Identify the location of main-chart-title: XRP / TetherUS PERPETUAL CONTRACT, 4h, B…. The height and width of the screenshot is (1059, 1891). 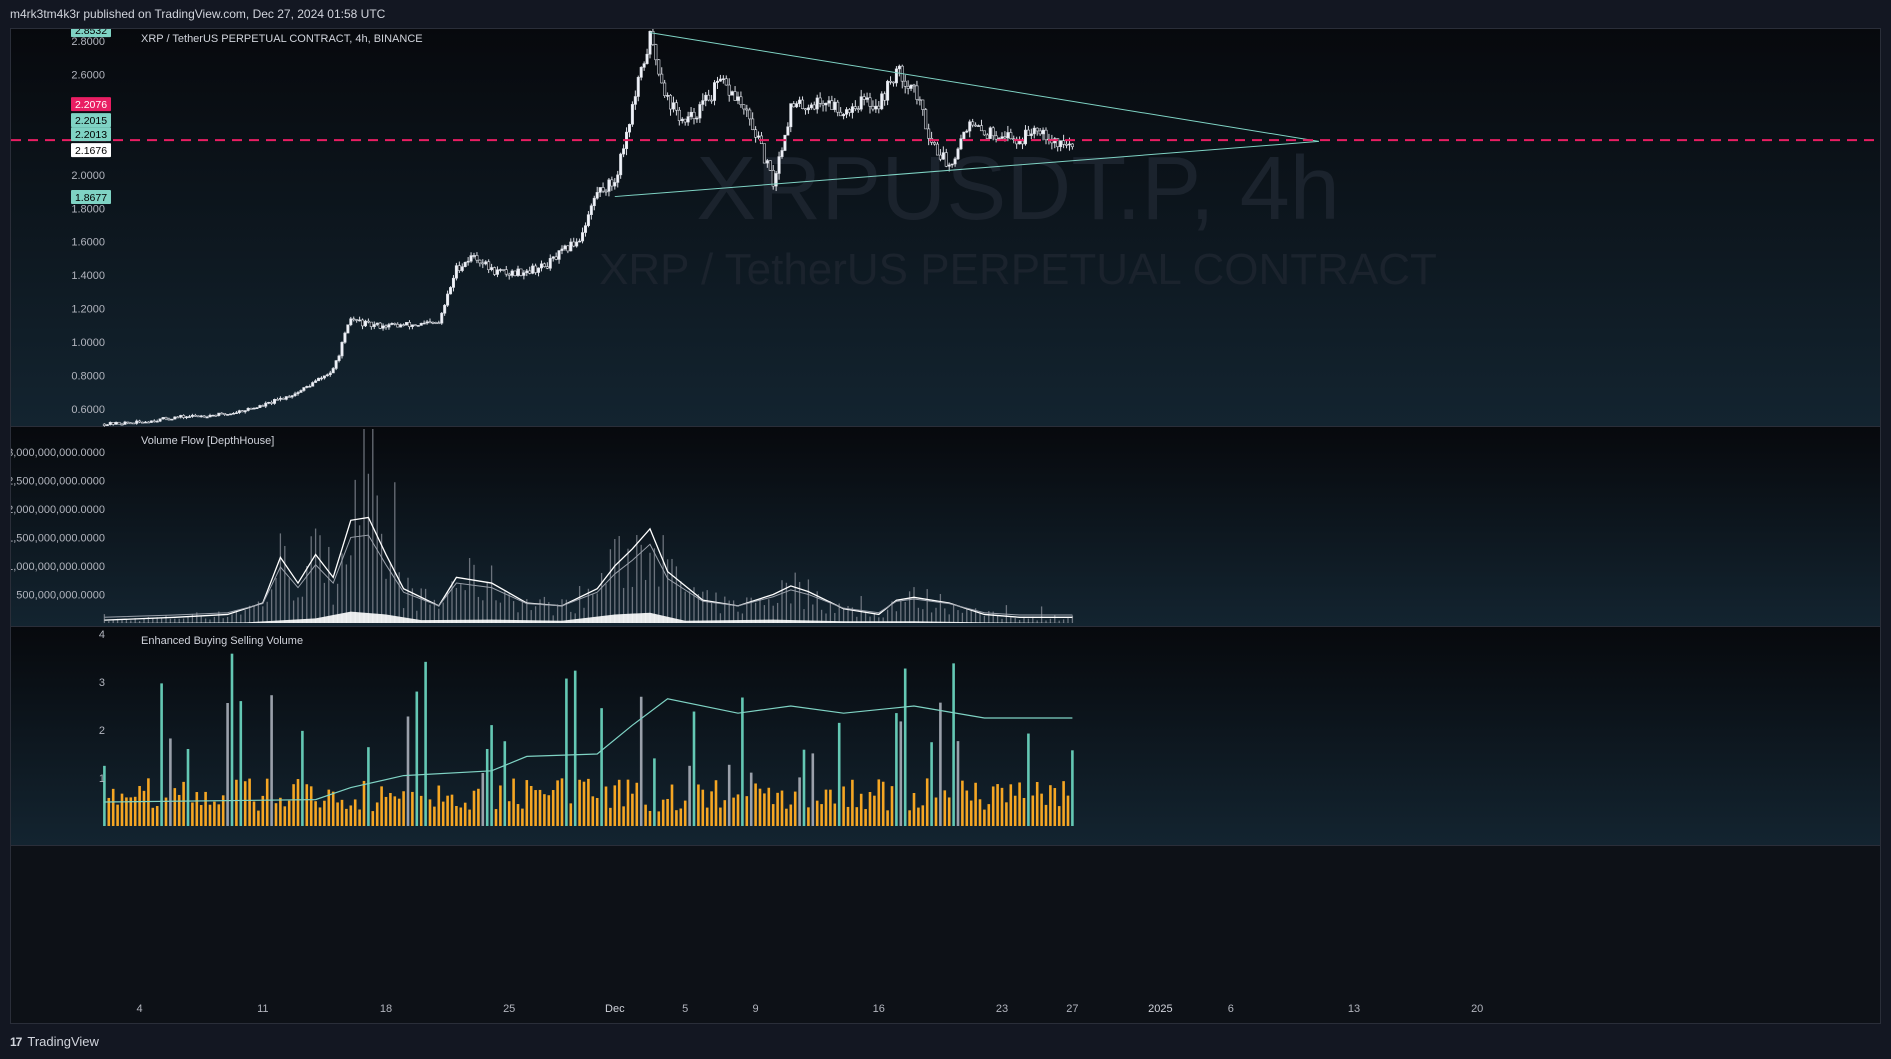
(282, 39).